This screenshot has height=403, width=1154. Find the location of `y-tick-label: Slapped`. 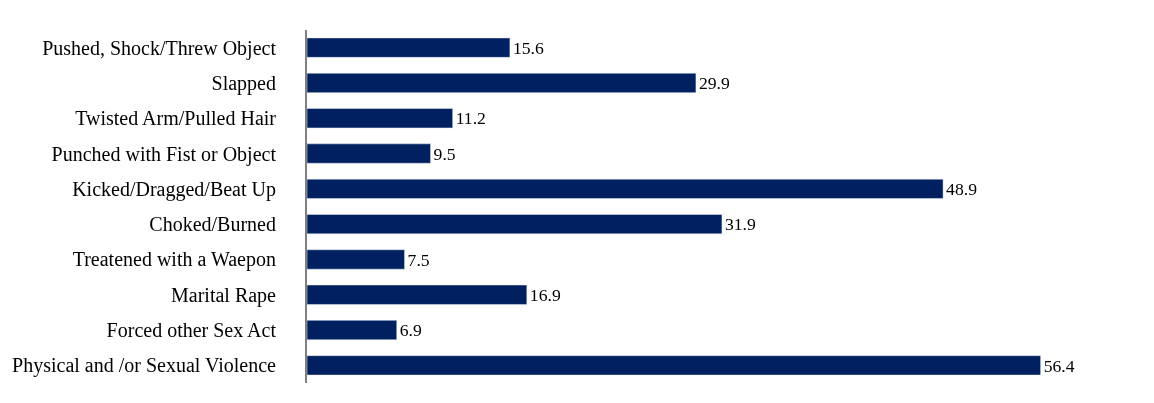

y-tick-label: Slapped is located at coordinates (243, 83).